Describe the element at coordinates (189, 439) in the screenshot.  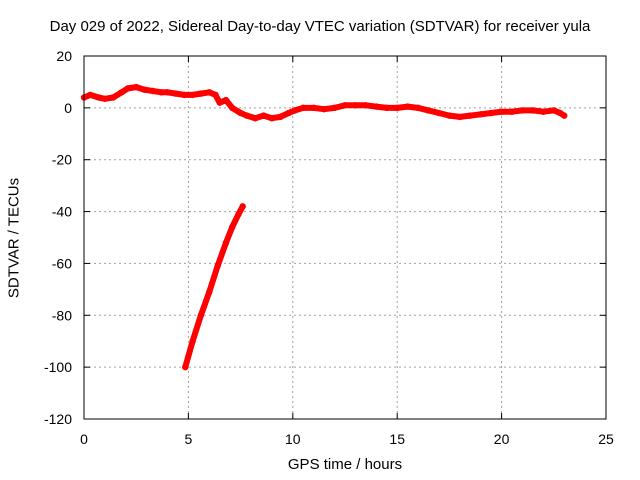
I see `x-tick-label: 5` at that location.